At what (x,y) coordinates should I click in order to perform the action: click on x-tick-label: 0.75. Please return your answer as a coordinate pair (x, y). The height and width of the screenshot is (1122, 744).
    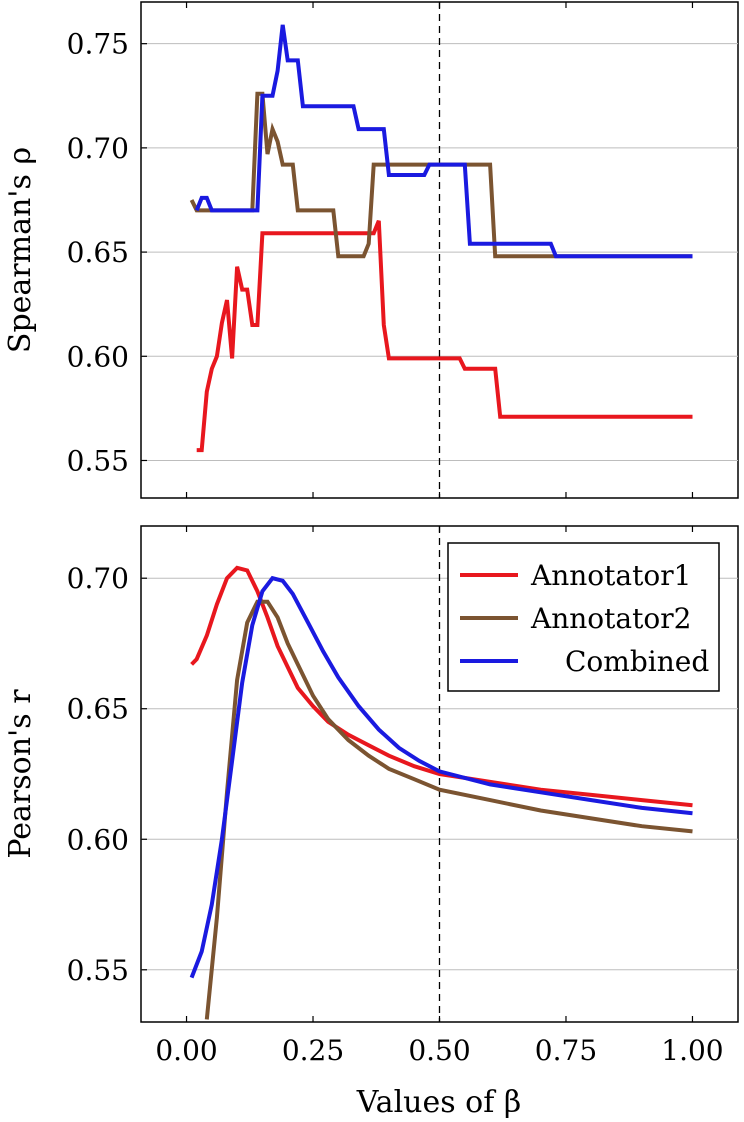
    Looking at the image, I should click on (566, 1050).